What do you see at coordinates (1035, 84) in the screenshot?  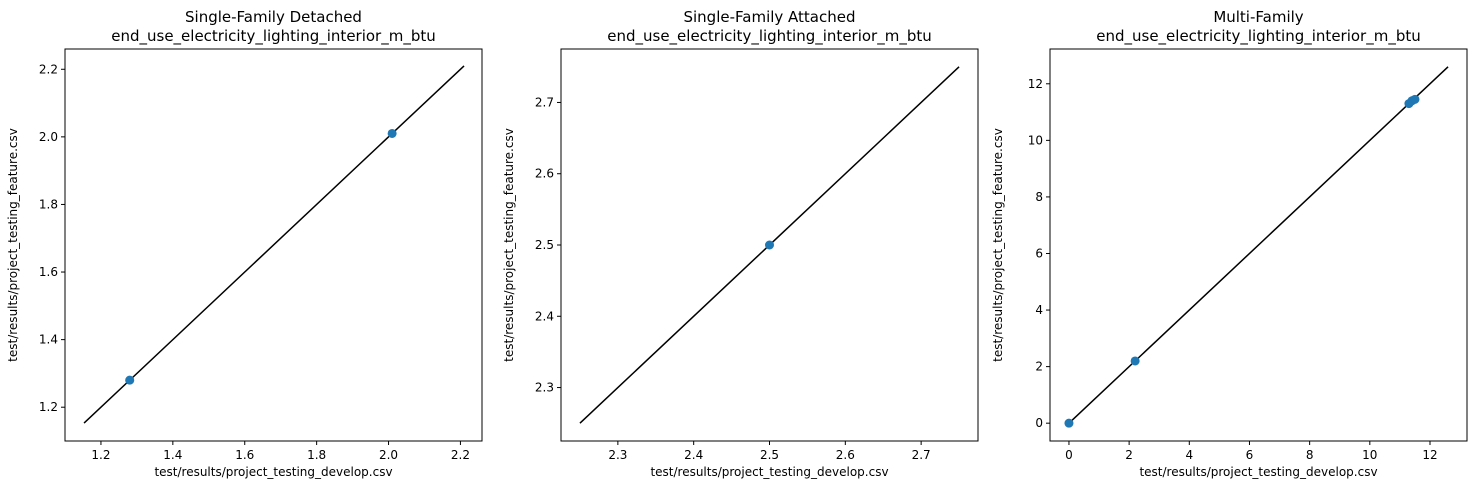 I see `y-tick-label: 12` at bounding box center [1035, 84].